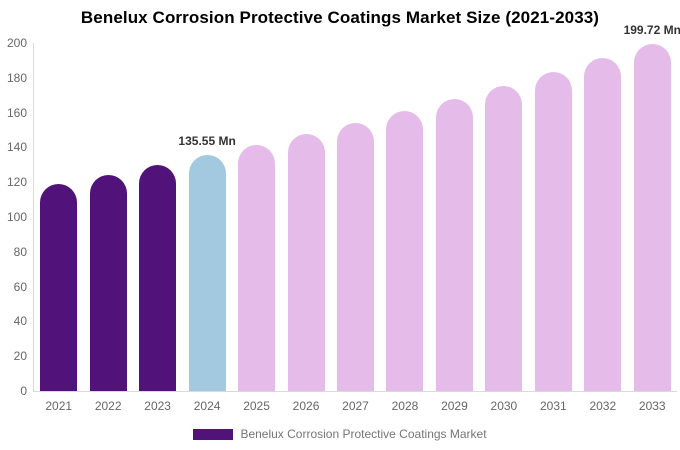 Image resolution: width=680 pixels, height=450 pixels. I want to click on bar-2033, so click(652, 217).